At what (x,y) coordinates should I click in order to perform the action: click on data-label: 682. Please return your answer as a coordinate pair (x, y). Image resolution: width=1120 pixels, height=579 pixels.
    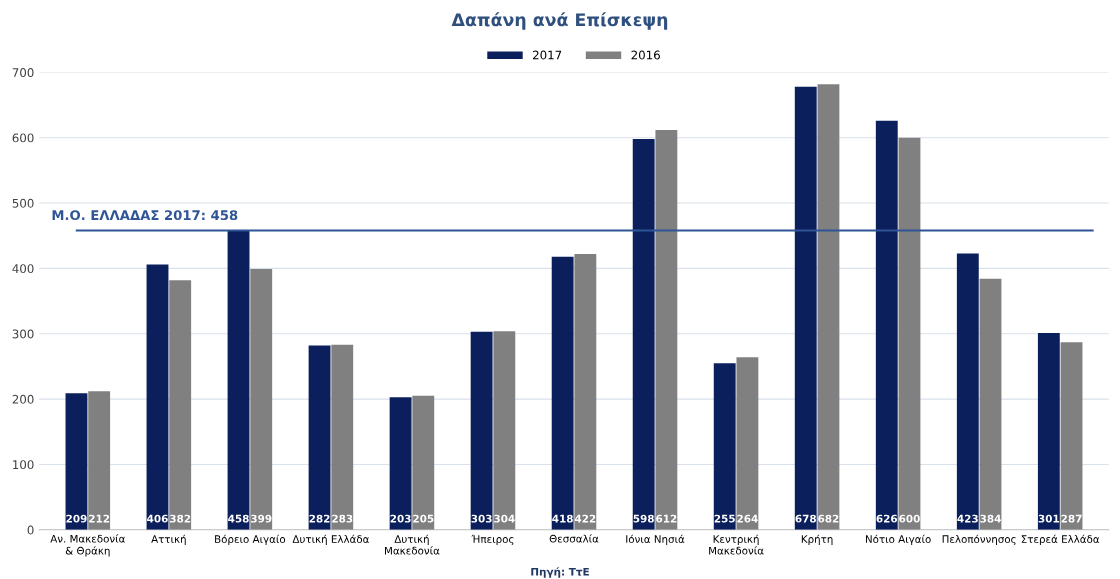
    Looking at the image, I should click on (828, 518).